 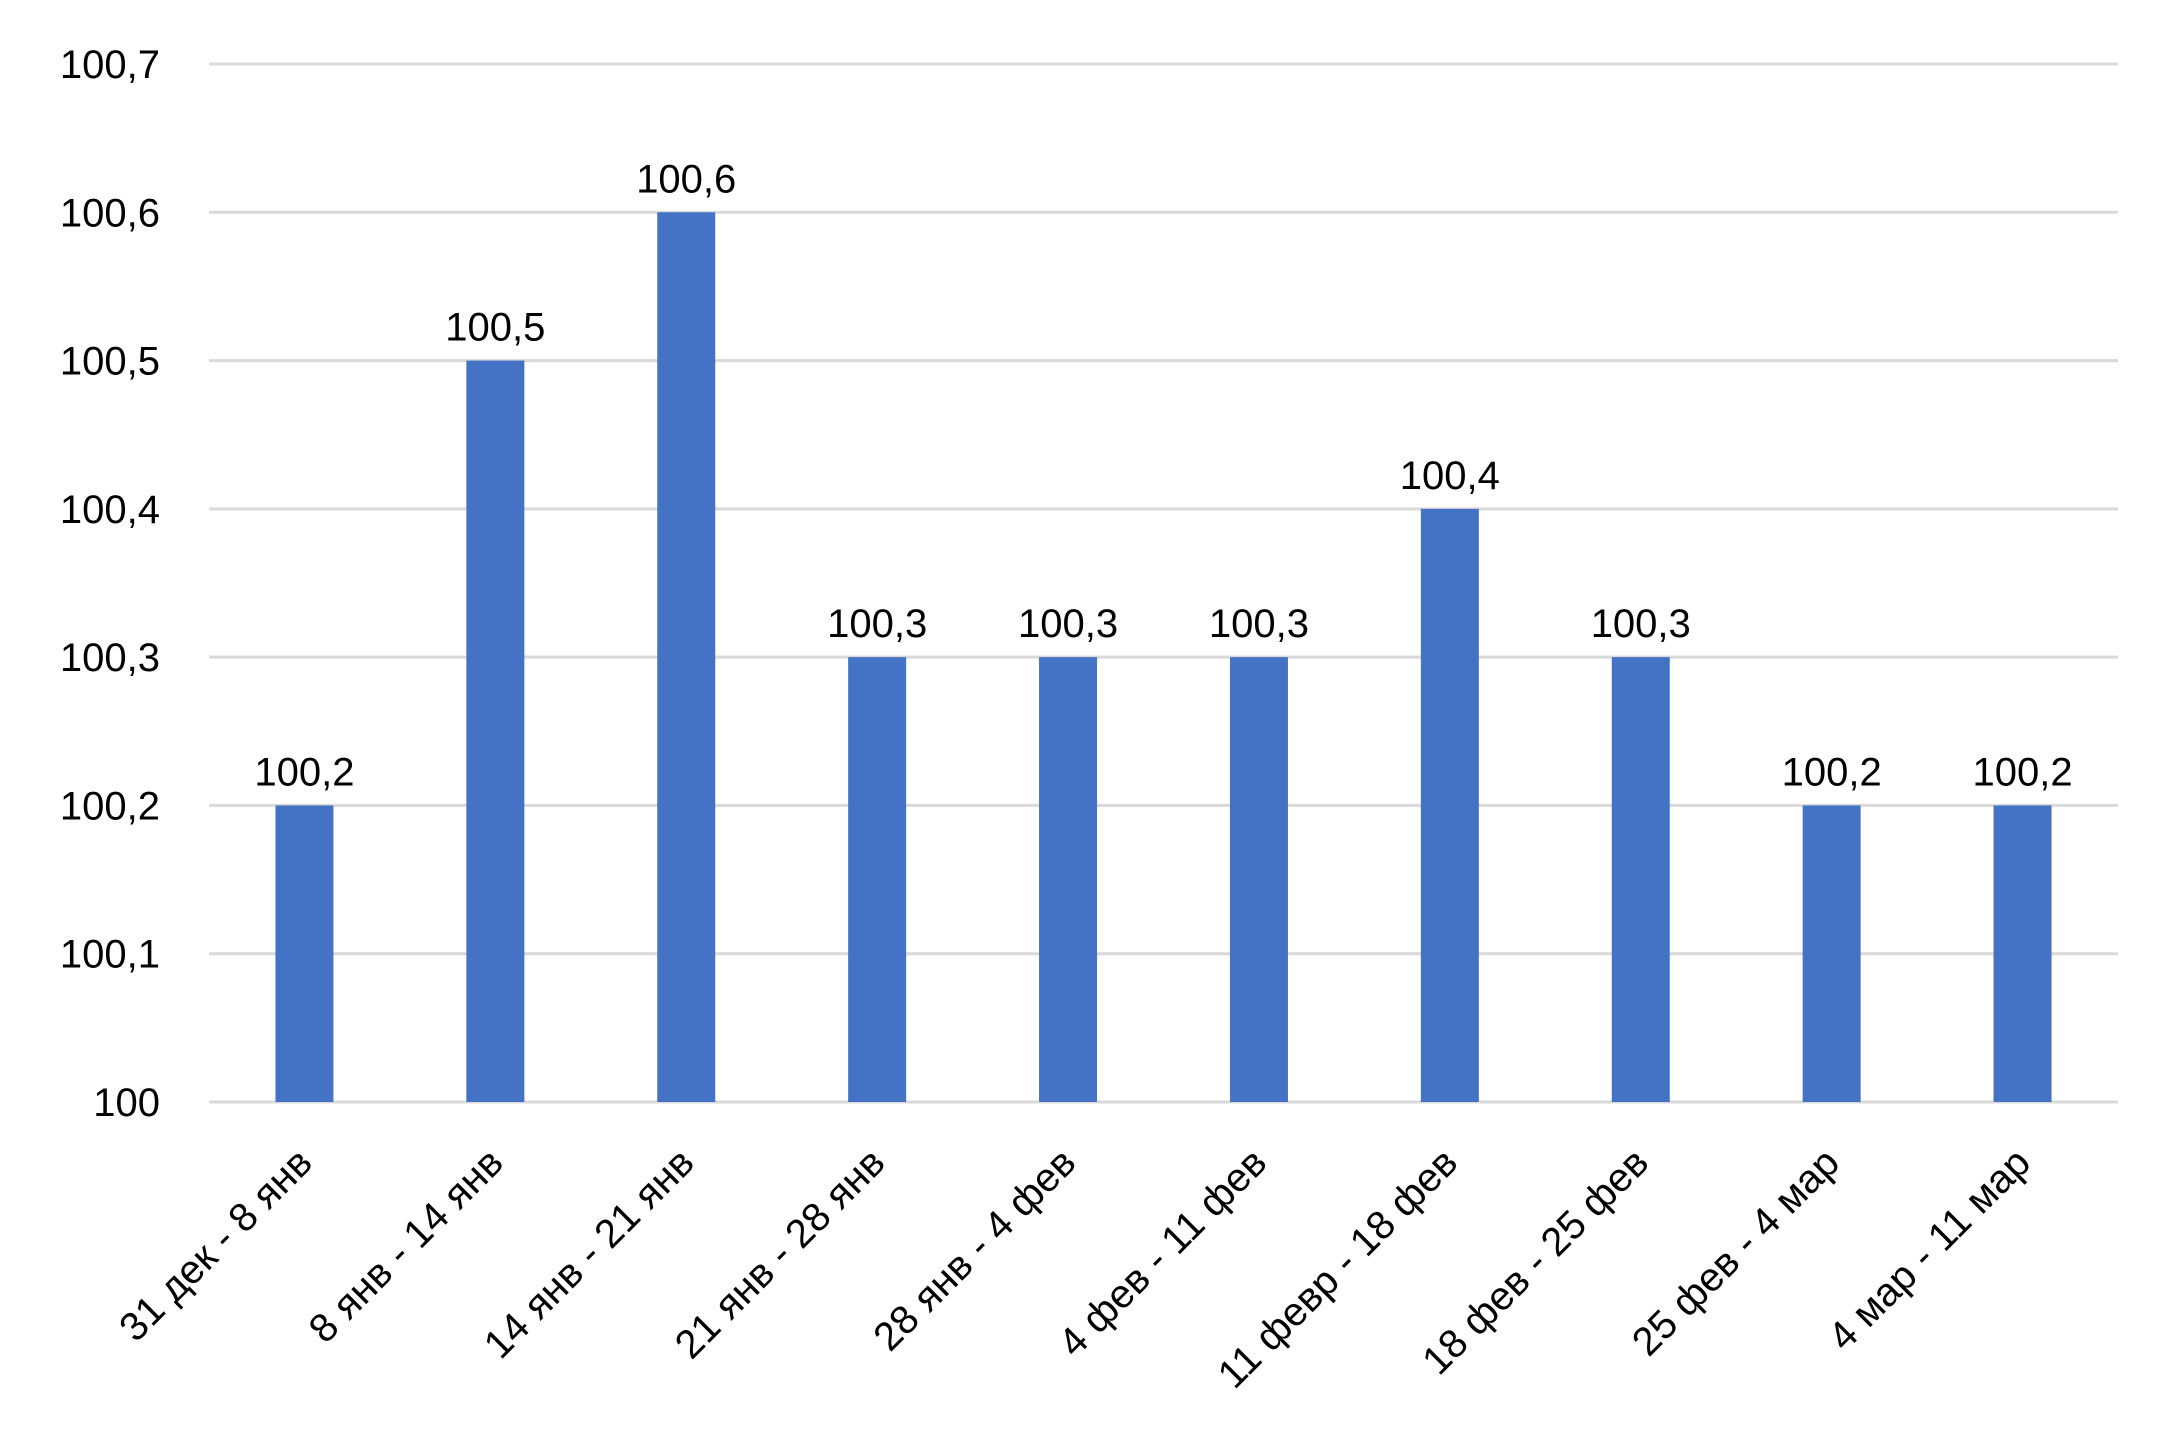 I want to click on x-tick-label: 8 янв - 14 янв, so click(x=406, y=1245).